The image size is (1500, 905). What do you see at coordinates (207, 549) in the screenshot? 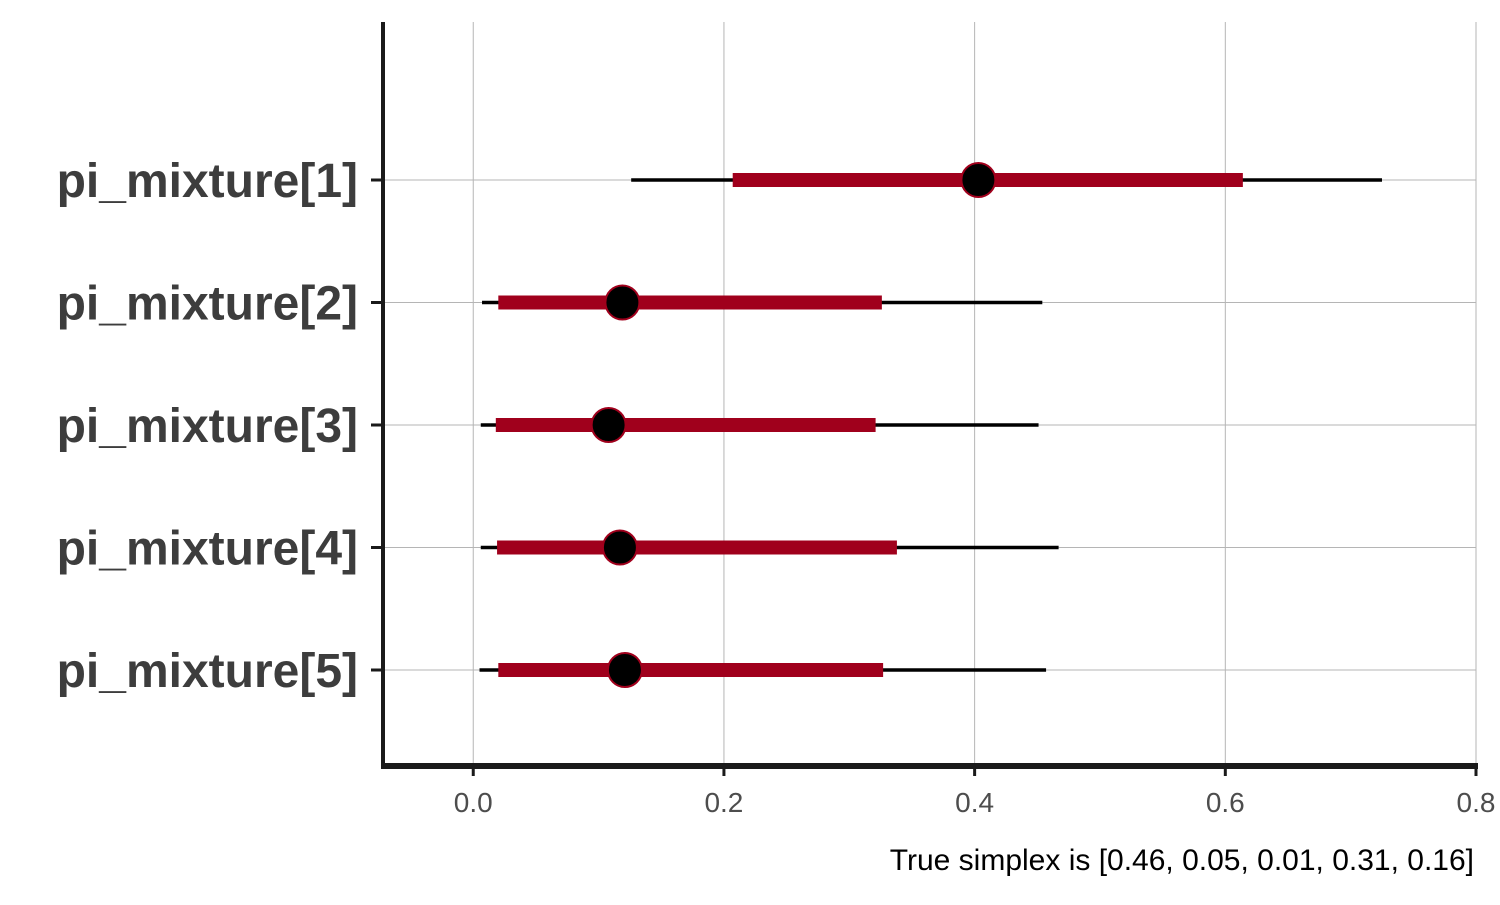
I see `y-tick-label: pi_mixture[4]` at bounding box center [207, 549].